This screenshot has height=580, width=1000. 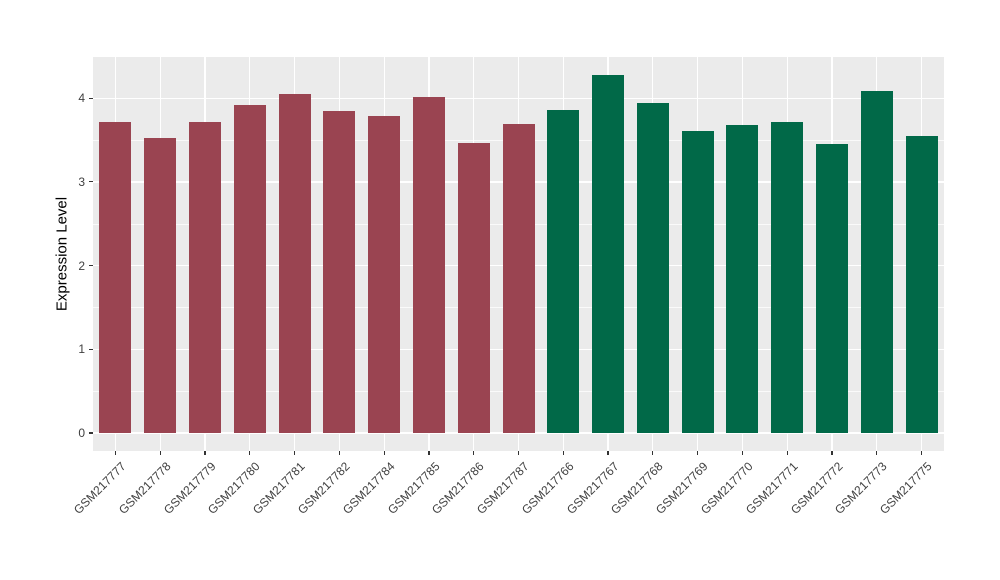 What do you see at coordinates (697, 281) in the screenshot?
I see `bar-GSM217769` at bounding box center [697, 281].